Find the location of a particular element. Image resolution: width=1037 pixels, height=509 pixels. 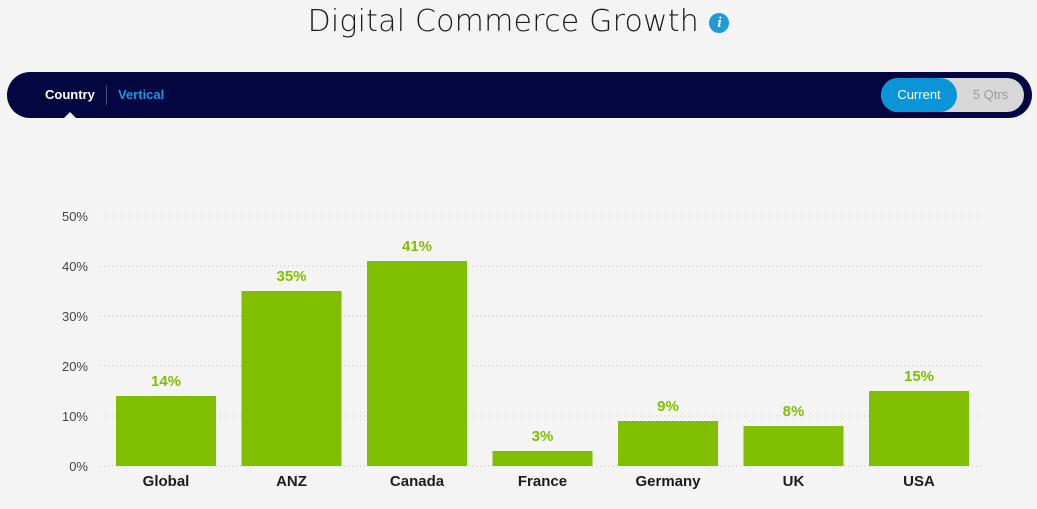

y-tick-label: 10% is located at coordinates (75, 416).